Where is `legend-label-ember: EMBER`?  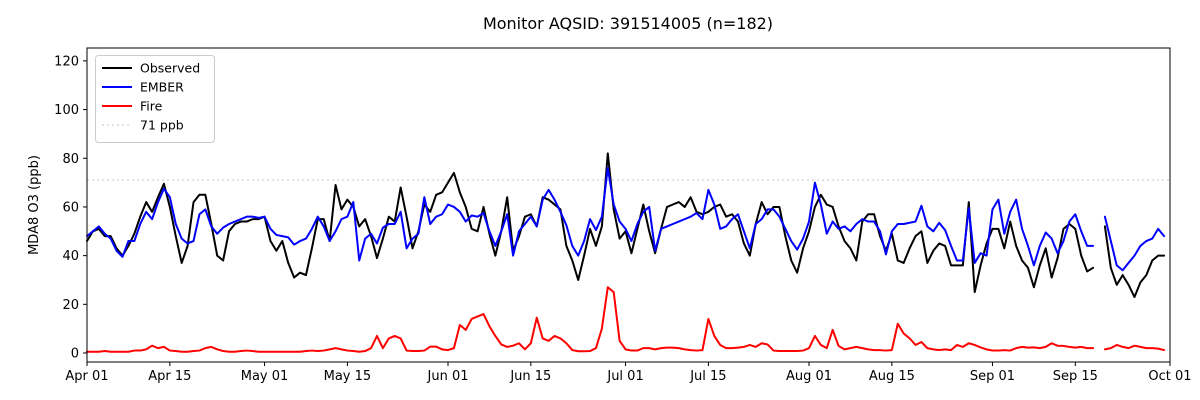
legend-label-ember: EMBER is located at coordinates (162, 87).